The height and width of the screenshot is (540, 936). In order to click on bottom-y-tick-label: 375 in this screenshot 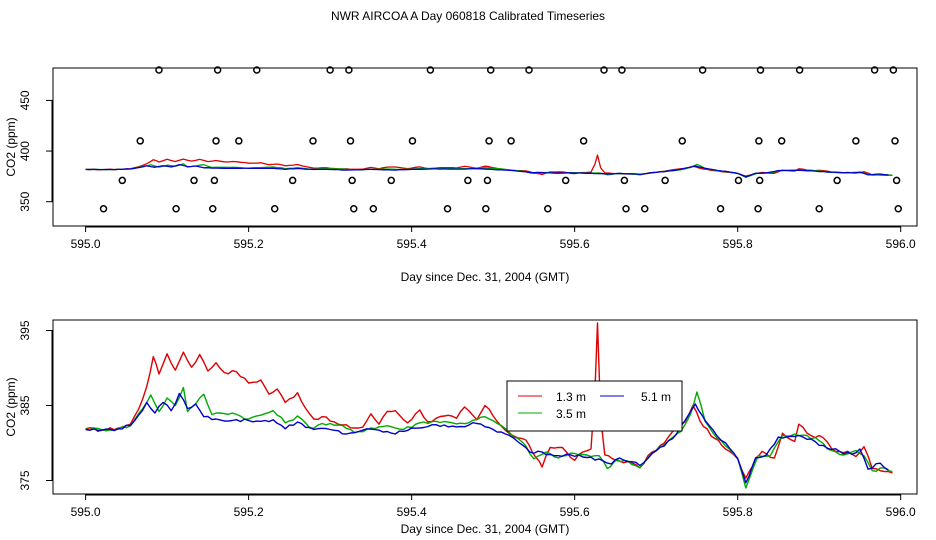, I will do `click(25, 480)`.